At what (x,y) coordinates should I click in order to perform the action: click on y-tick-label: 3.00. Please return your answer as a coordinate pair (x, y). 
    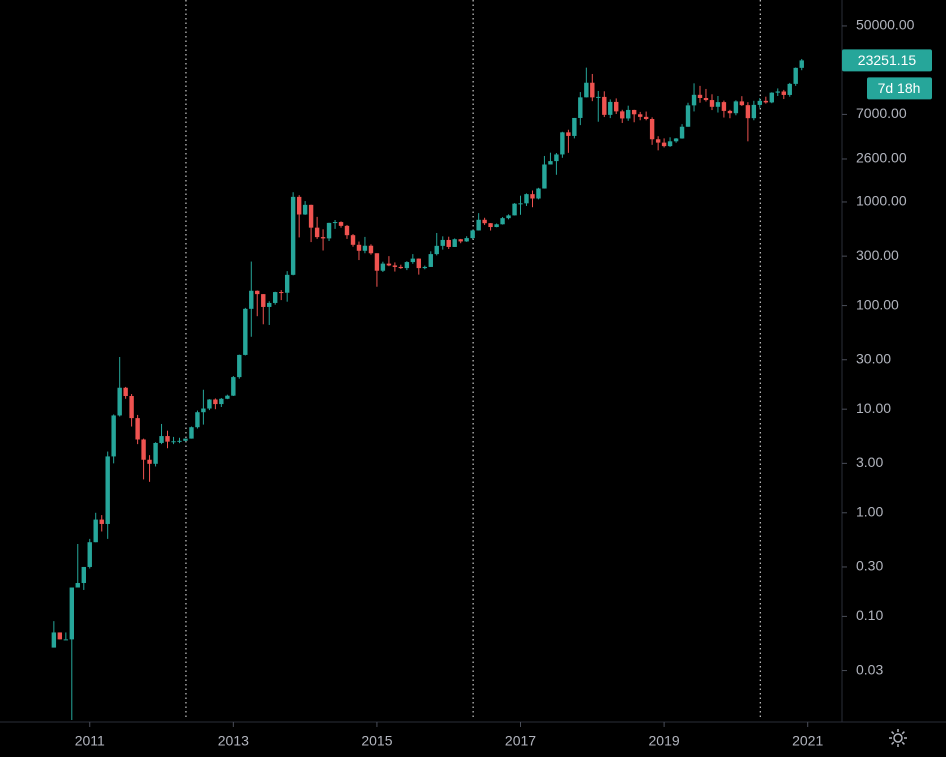
    Looking at the image, I should click on (869, 462).